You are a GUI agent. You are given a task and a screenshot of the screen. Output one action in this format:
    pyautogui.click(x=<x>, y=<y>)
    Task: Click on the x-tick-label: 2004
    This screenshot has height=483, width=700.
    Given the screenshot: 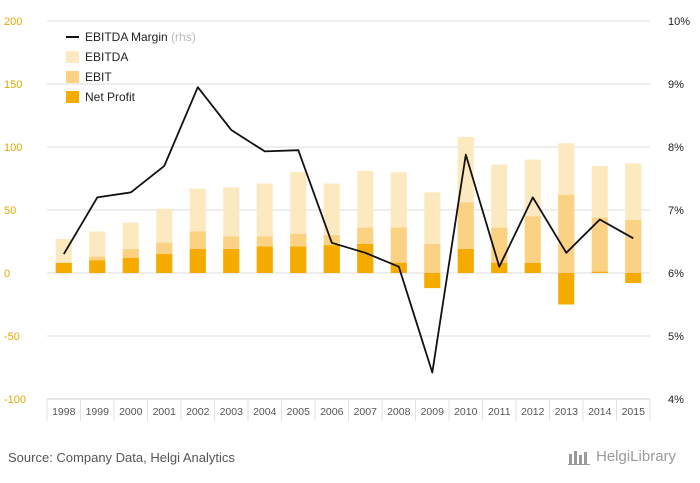 What is the action you would take?
    pyautogui.click(x=265, y=412)
    